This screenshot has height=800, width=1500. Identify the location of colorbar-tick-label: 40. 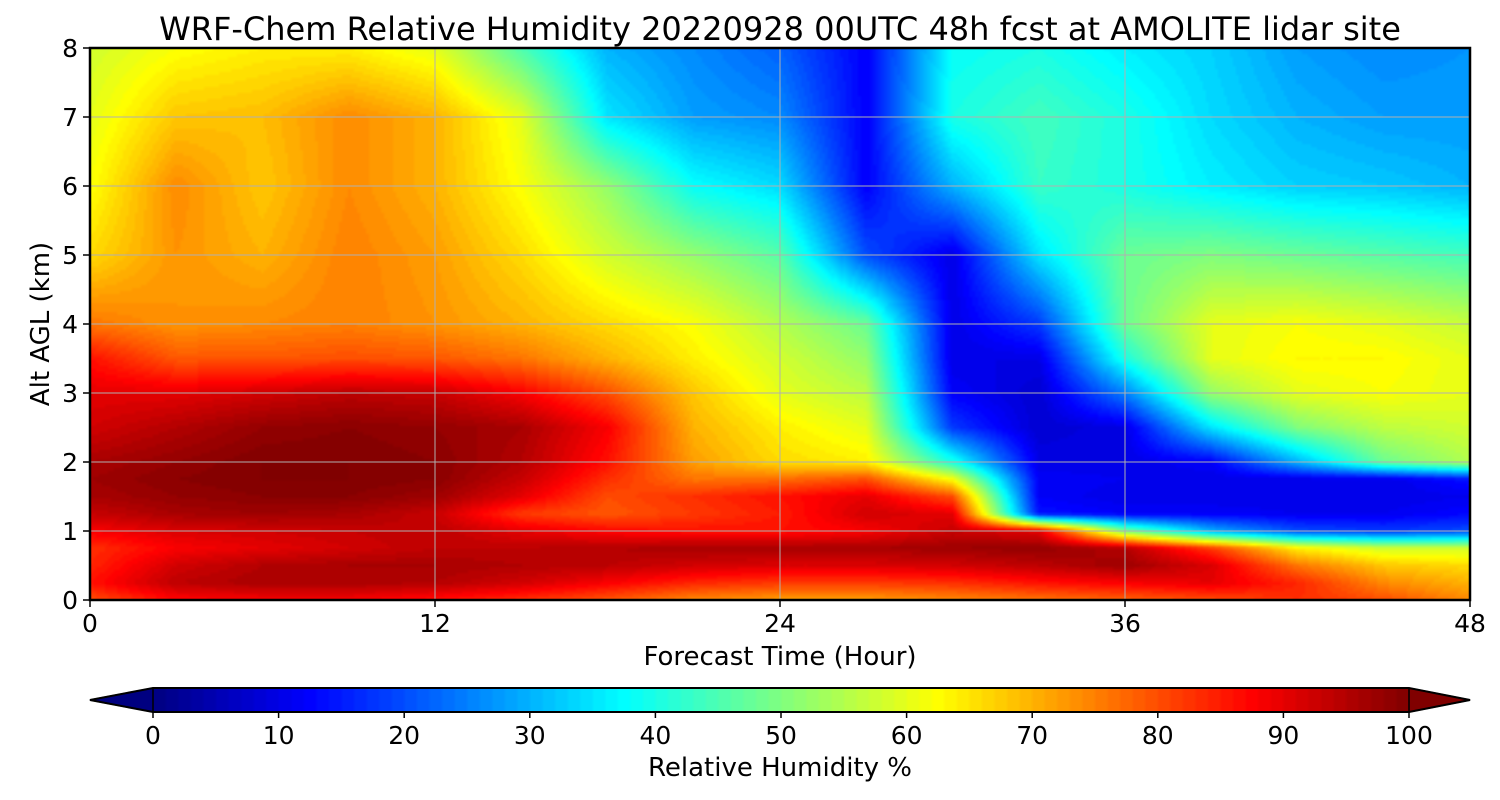
(655, 735).